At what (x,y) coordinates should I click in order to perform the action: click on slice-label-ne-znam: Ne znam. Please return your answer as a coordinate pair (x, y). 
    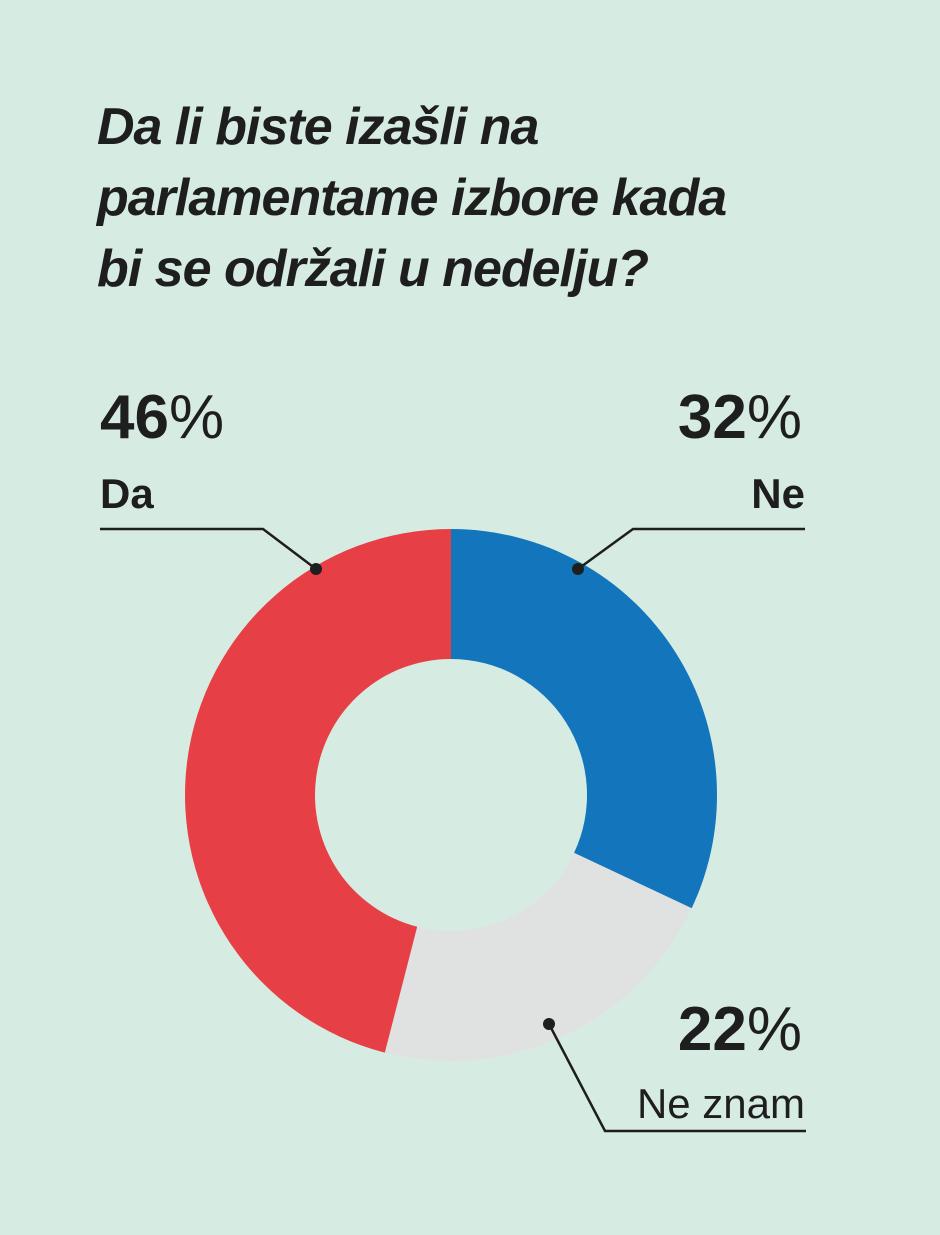
    Looking at the image, I should click on (721, 1103).